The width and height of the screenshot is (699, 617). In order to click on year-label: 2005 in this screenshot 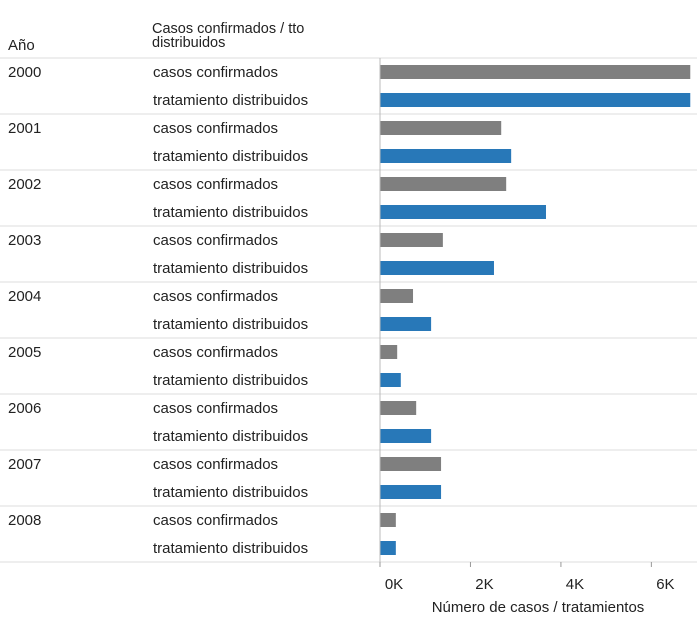, I will do `click(24, 352)`.